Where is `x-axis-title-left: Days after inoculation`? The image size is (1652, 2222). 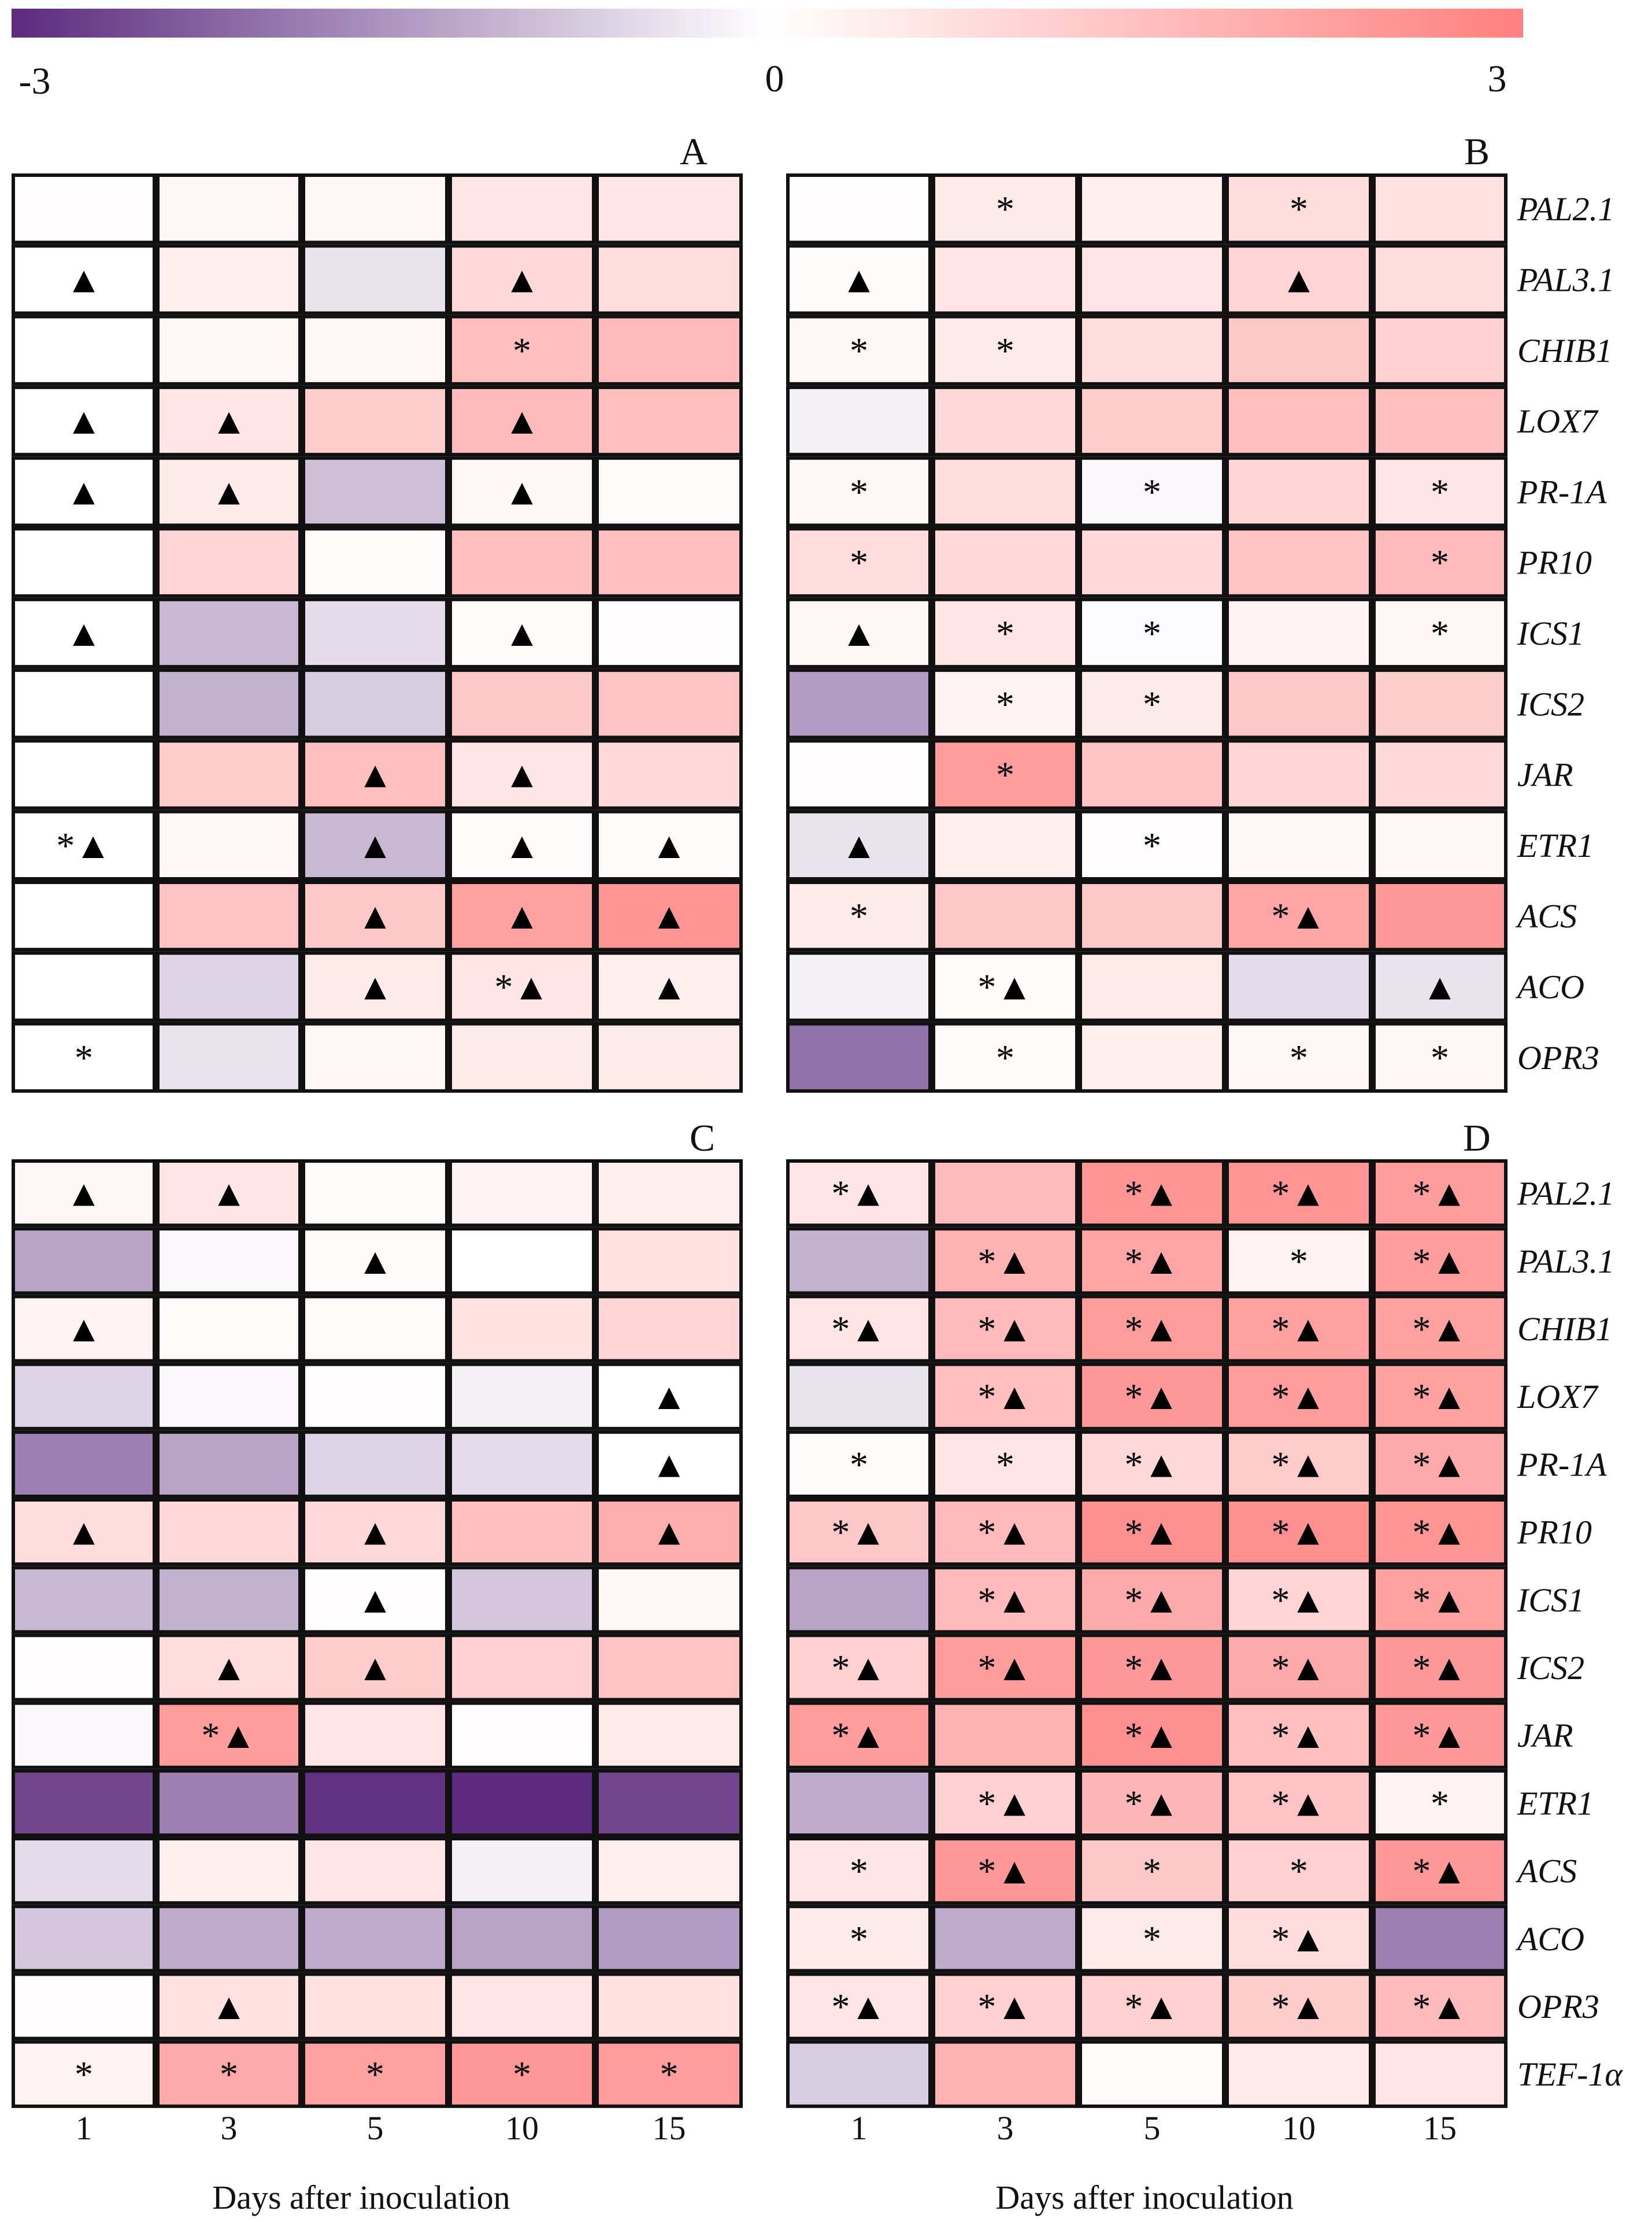
x-axis-title-left: Days after inoculation is located at coordinates (361, 2197).